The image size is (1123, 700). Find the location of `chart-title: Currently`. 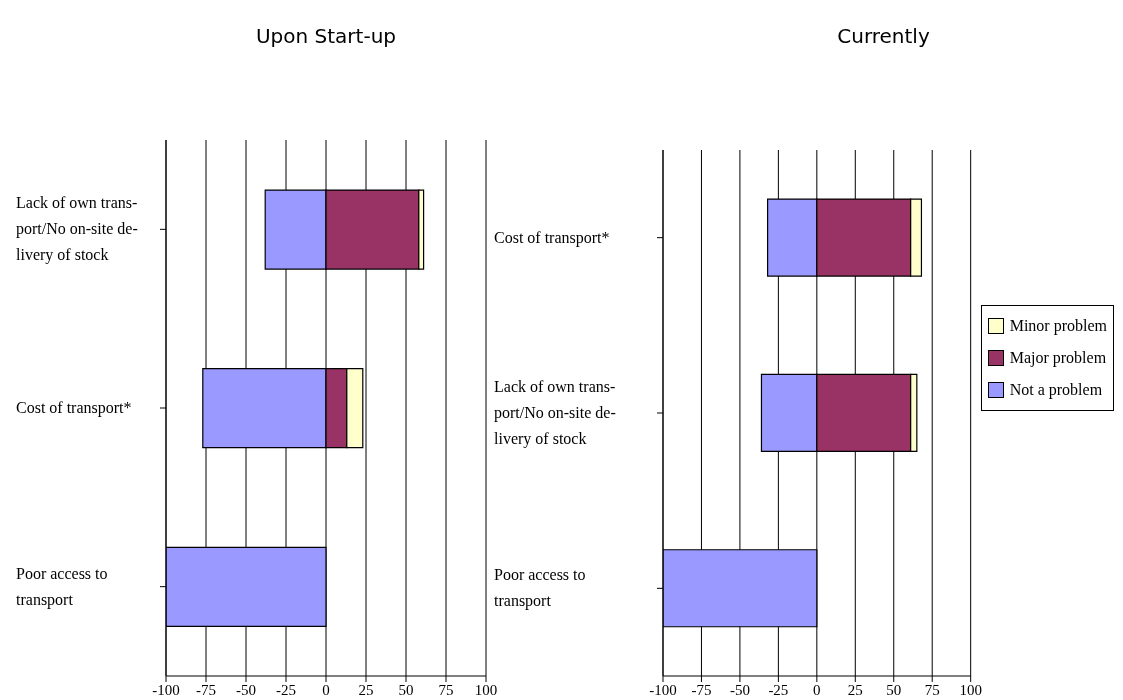

chart-title: Currently is located at coordinates (883, 36).